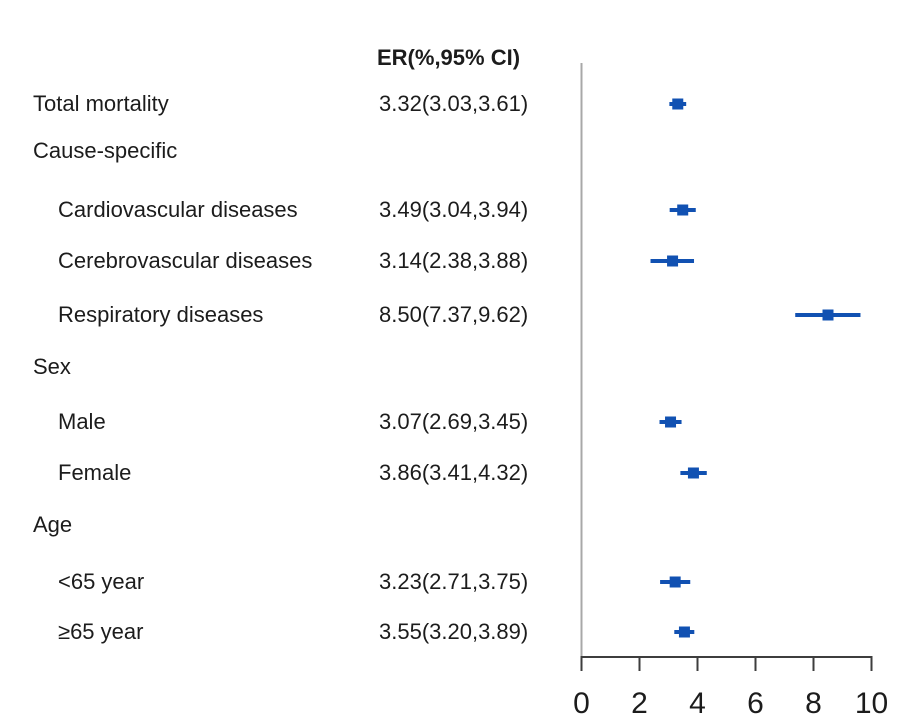 The image size is (901, 725). Describe the element at coordinates (105, 150) in the screenshot. I see `row-label: Cause-specific` at that location.